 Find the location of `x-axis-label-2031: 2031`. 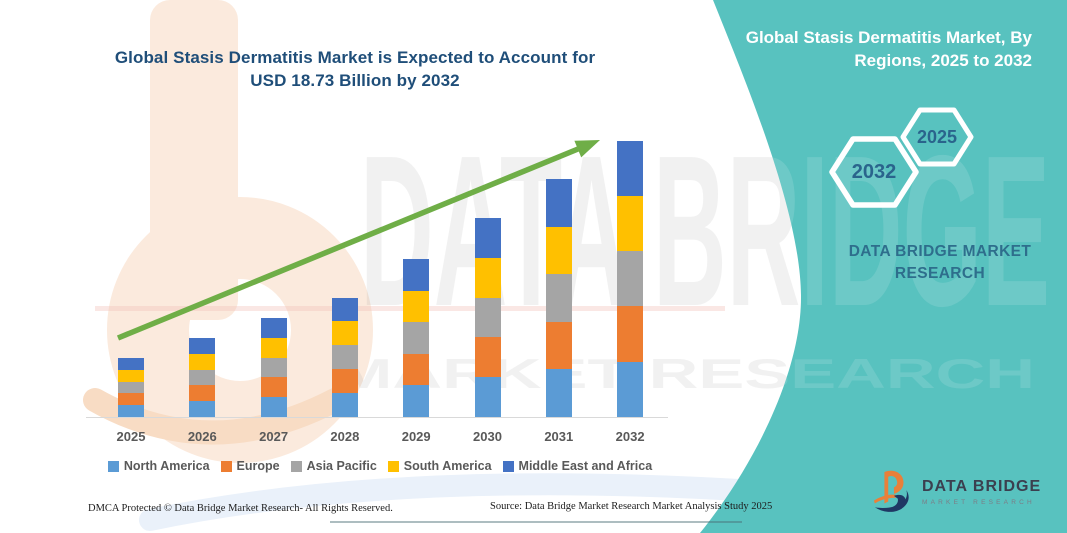

x-axis-label-2031: 2031 is located at coordinates (559, 436).